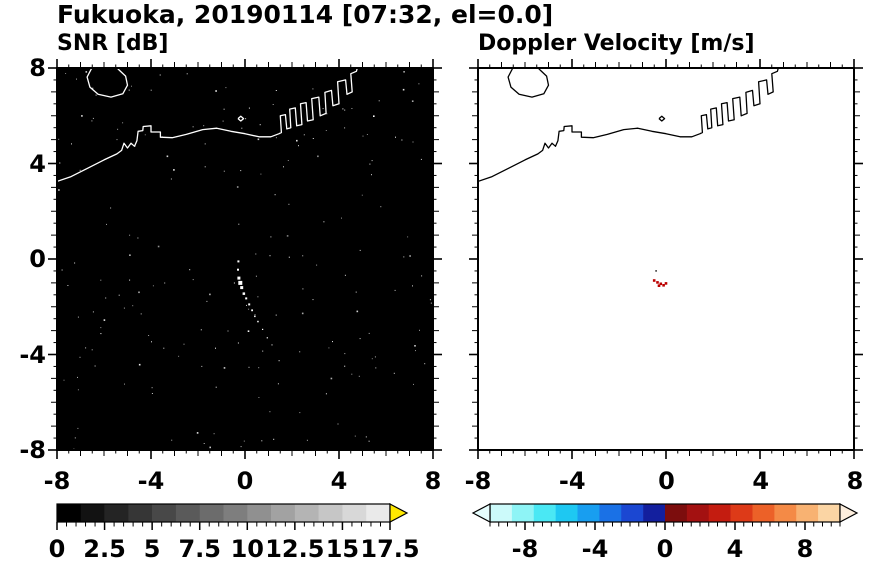 Image resolution: width=870 pixels, height=570 pixels. What do you see at coordinates (37, 68) in the screenshot?
I see `y-tick-label: 8` at bounding box center [37, 68].